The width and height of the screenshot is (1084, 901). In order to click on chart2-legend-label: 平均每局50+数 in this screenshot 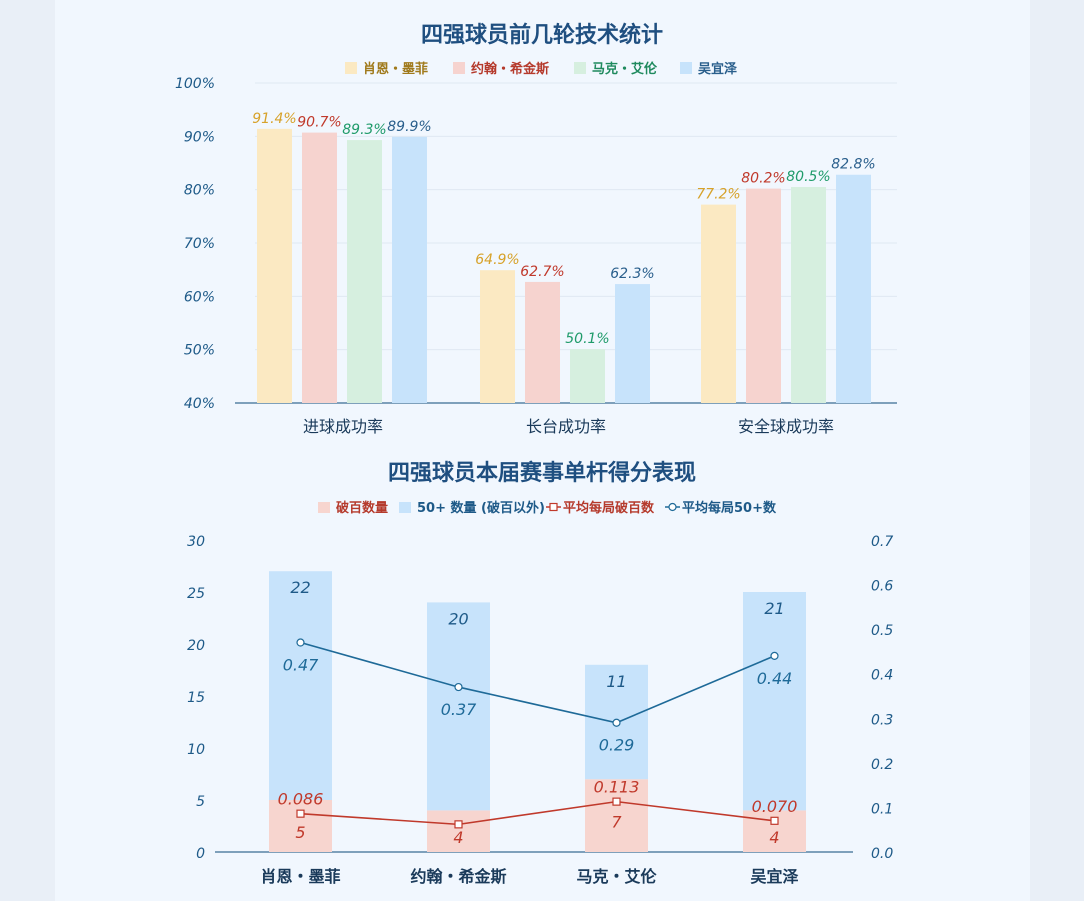, I will do `click(729, 508)`.